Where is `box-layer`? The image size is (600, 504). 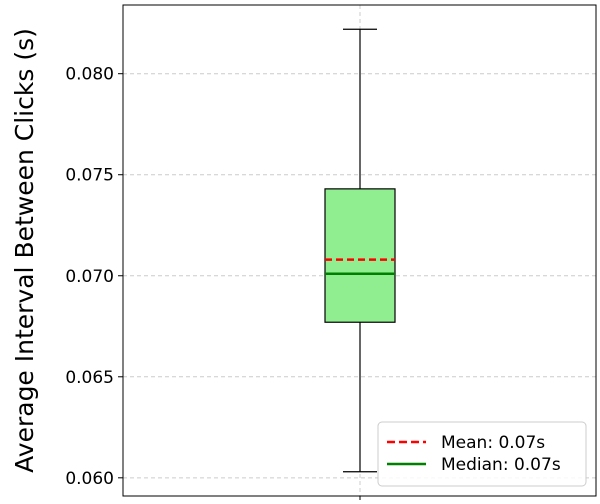
box-layer is located at coordinates (360, 250).